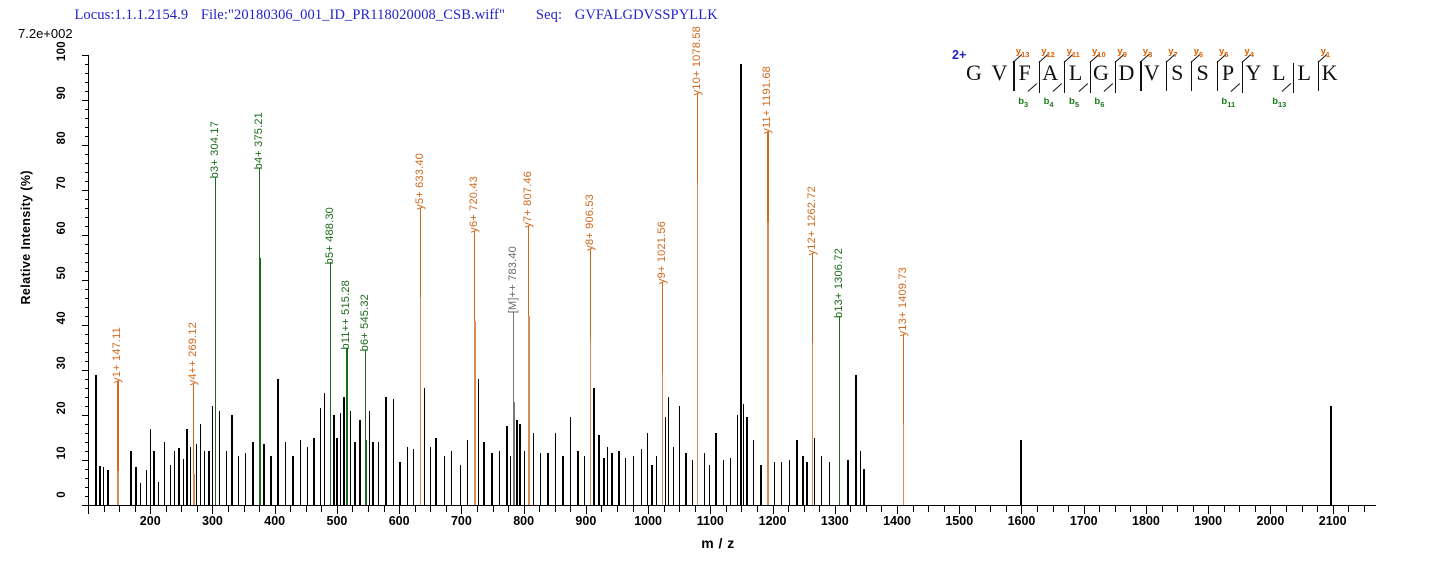 The width and height of the screenshot is (1436, 562). What do you see at coordinates (646, 15) in the screenshot?
I see `sequence-text: GVFALGDVSSPYLLK` at bounding box center [646, 15].